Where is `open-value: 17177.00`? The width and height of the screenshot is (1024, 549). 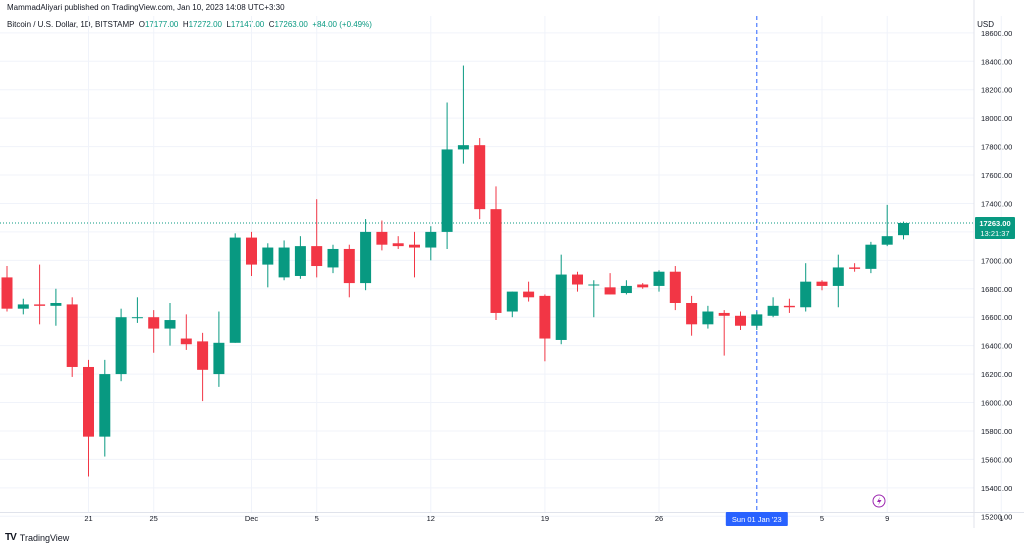 open-value: 17177.00 is located at coordinates (161, 24).